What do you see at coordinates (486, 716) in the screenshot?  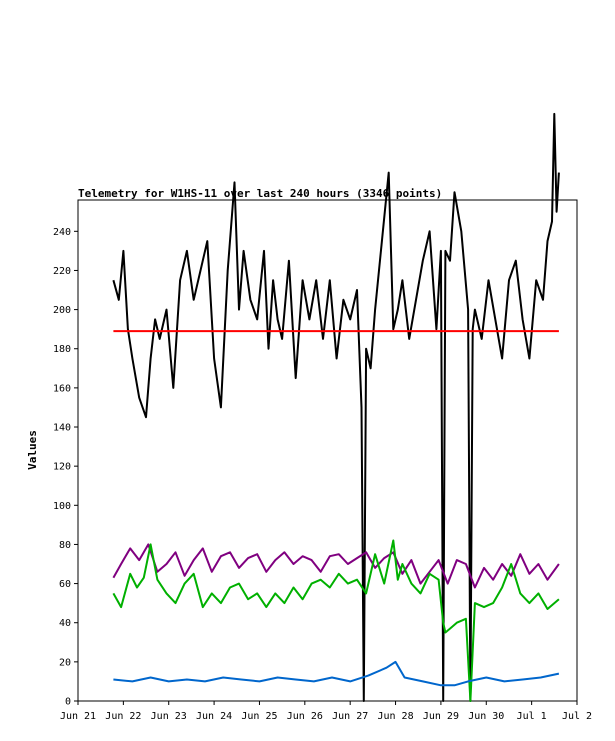 I see `x-tick-label: Jun 30` at bounding box center [486, 716].